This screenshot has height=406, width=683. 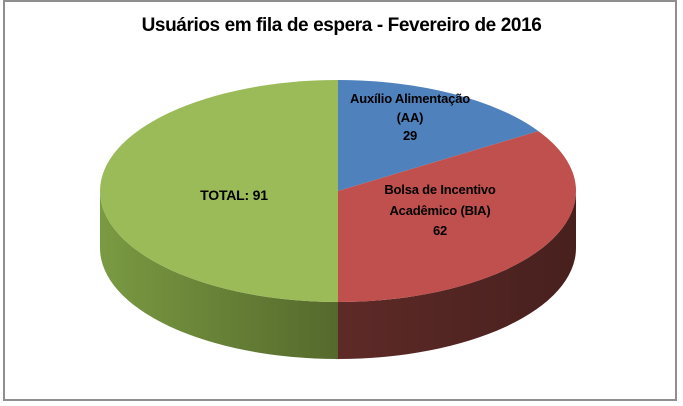 What do you see at coordinates (234, 195) in the screenshot?
I see `slice-label-total: TOTAL: 91` at bounding box center [234, 195].